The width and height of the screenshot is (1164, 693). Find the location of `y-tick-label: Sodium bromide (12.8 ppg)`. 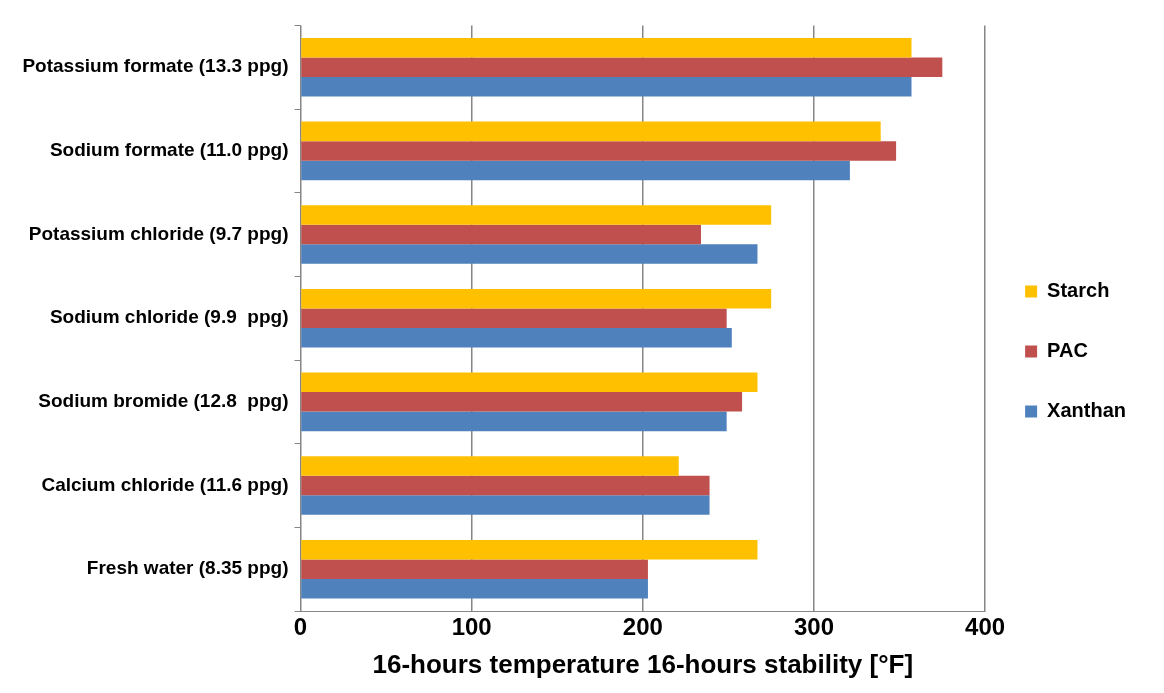

y-tick-label: Sodium bromide (12.8 ppg) is located at coordinates (163, 401).